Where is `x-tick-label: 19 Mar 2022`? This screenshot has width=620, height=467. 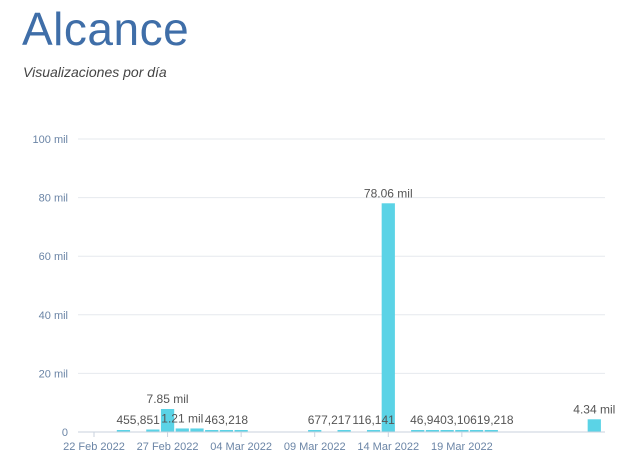
x-tick-label: 19 Mar 2022 is located at coordinates (462, 447).